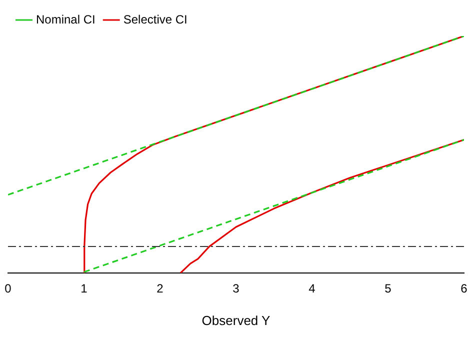  What do you see at coordinates (236, 320) in the screenshot?
I see `x-axis-title: Observed Y` at bounding box center [236, 320].